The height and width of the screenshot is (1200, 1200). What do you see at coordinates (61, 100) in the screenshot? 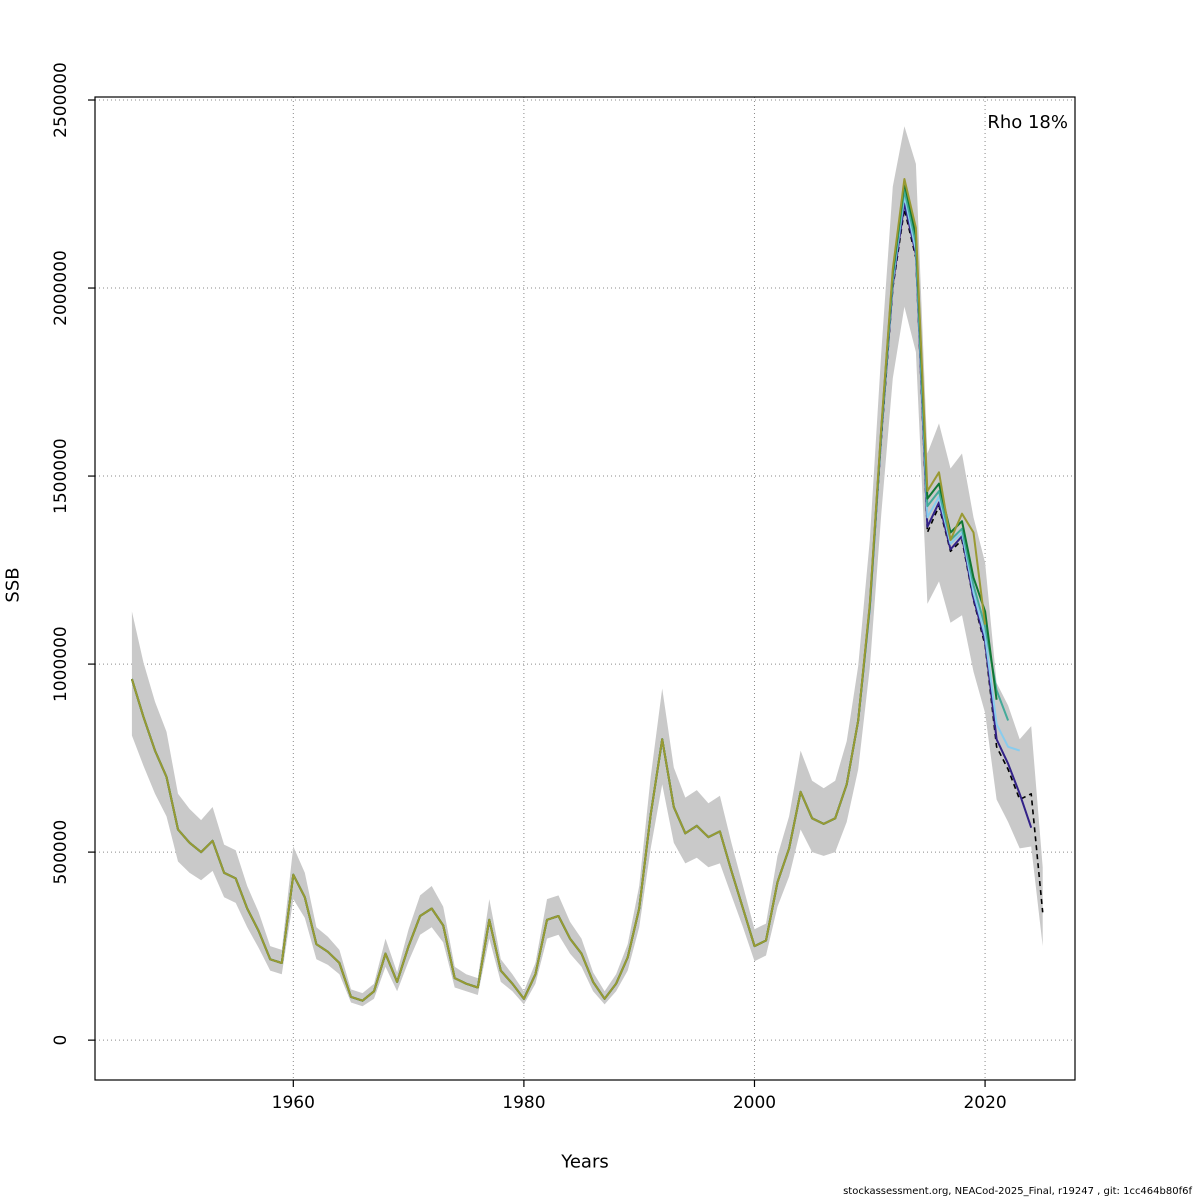
I see `svg-text: 2500000` at bounding box center [61, 100].